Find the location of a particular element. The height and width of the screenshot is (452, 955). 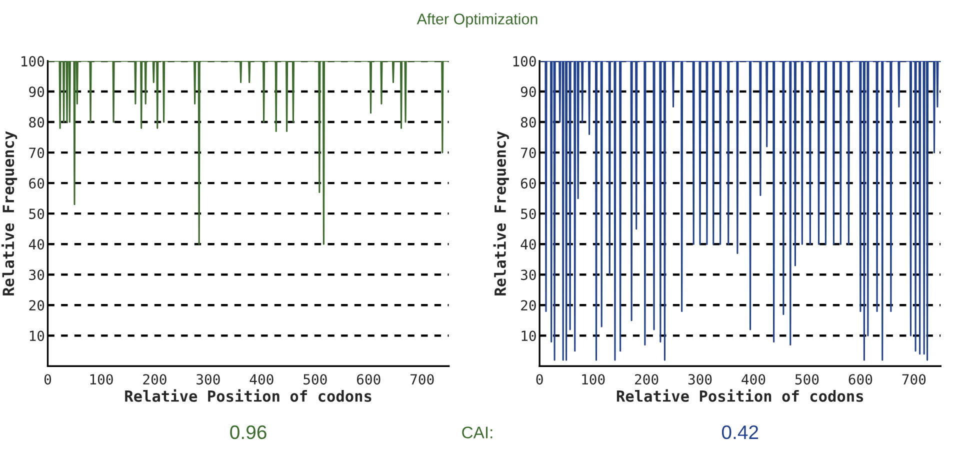

text: 0.96 is located at coordinates (248, 432).